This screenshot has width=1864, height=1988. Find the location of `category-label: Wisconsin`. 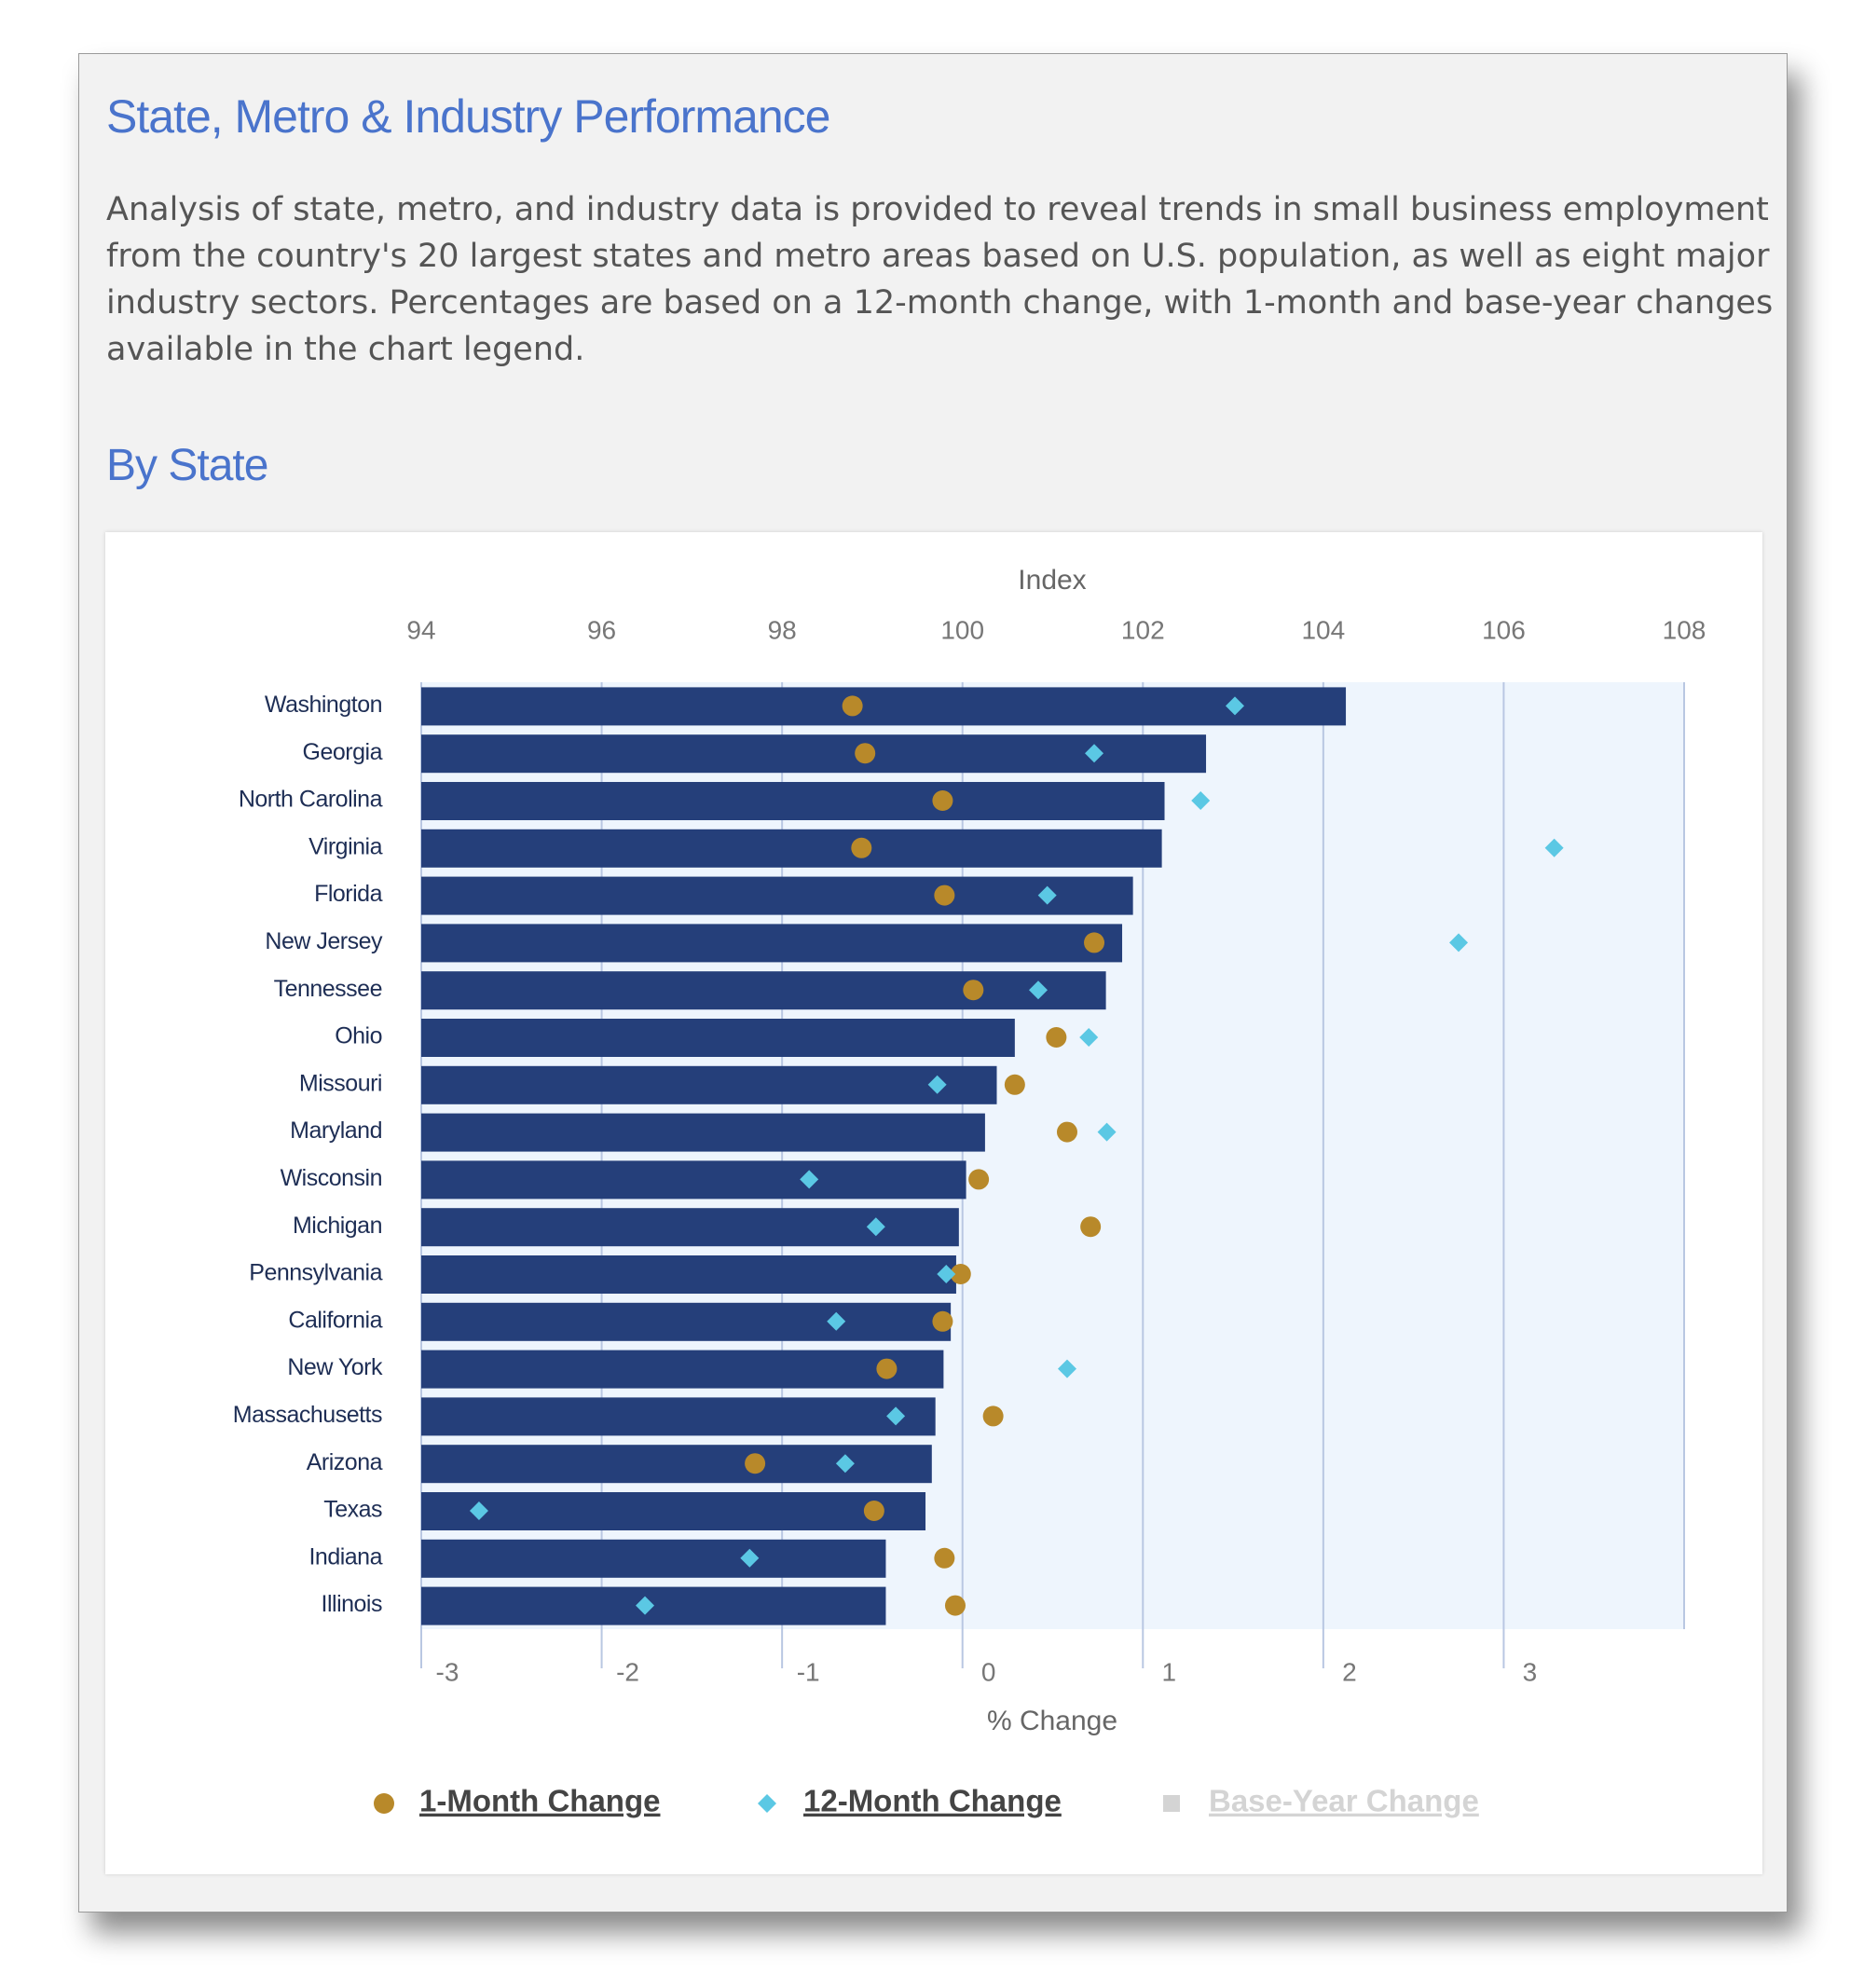

category-label: Wisconsin is located at coordinates (331, 1178).